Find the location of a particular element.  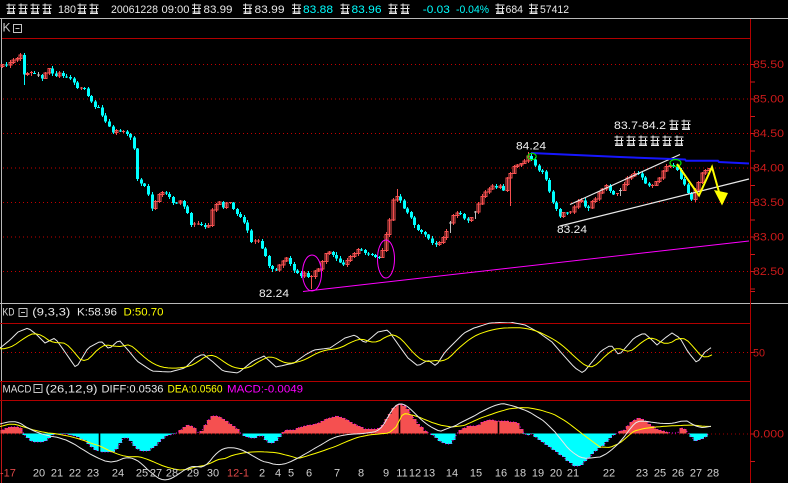

svg-text: -0.04% is located at coordinates (472, 10).